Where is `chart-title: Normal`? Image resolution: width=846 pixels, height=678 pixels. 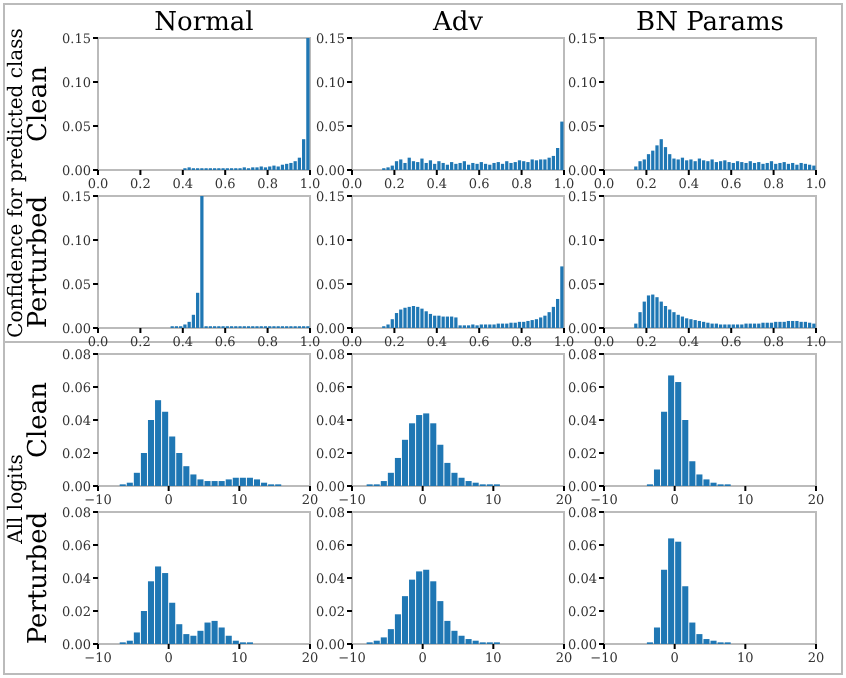 chart-title: Normal is located at coordinates (204, 23).